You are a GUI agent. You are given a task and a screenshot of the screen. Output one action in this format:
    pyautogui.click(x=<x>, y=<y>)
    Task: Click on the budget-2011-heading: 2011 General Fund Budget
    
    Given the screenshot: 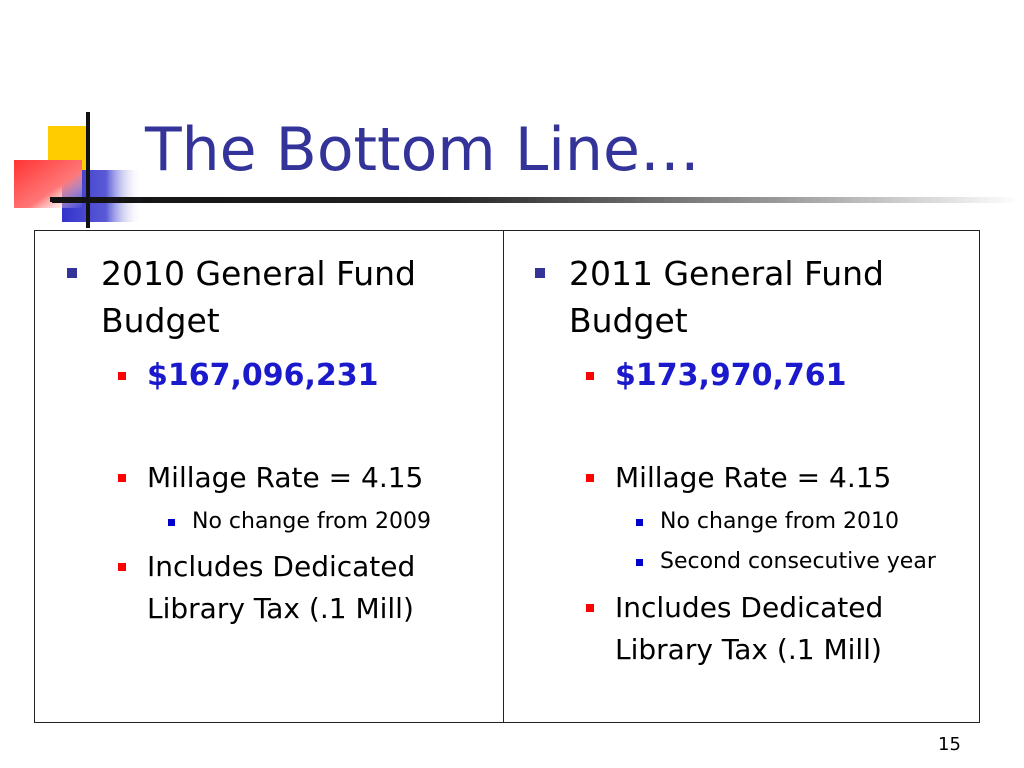 What is the action you would take?
    pyautogui.click(x=709, y=297)
    